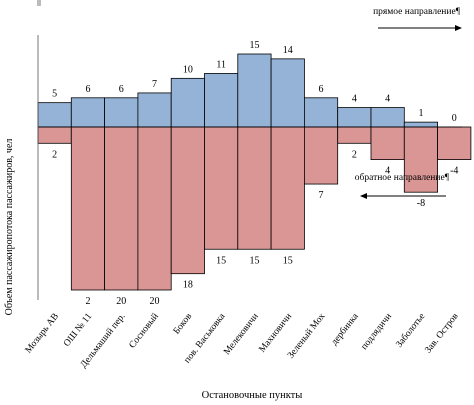 Image resolution: width=474 pixels, height=405 pixels. I want to click on legend-reverse: обратное направление¶, so click(402, 185).